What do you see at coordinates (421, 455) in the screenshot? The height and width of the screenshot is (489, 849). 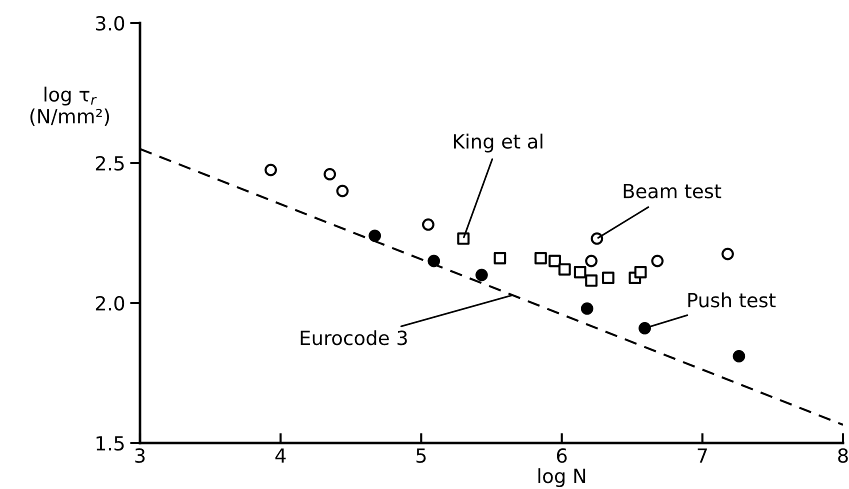 I see `x-tick-label: 5` at bounding box center [421, 455].